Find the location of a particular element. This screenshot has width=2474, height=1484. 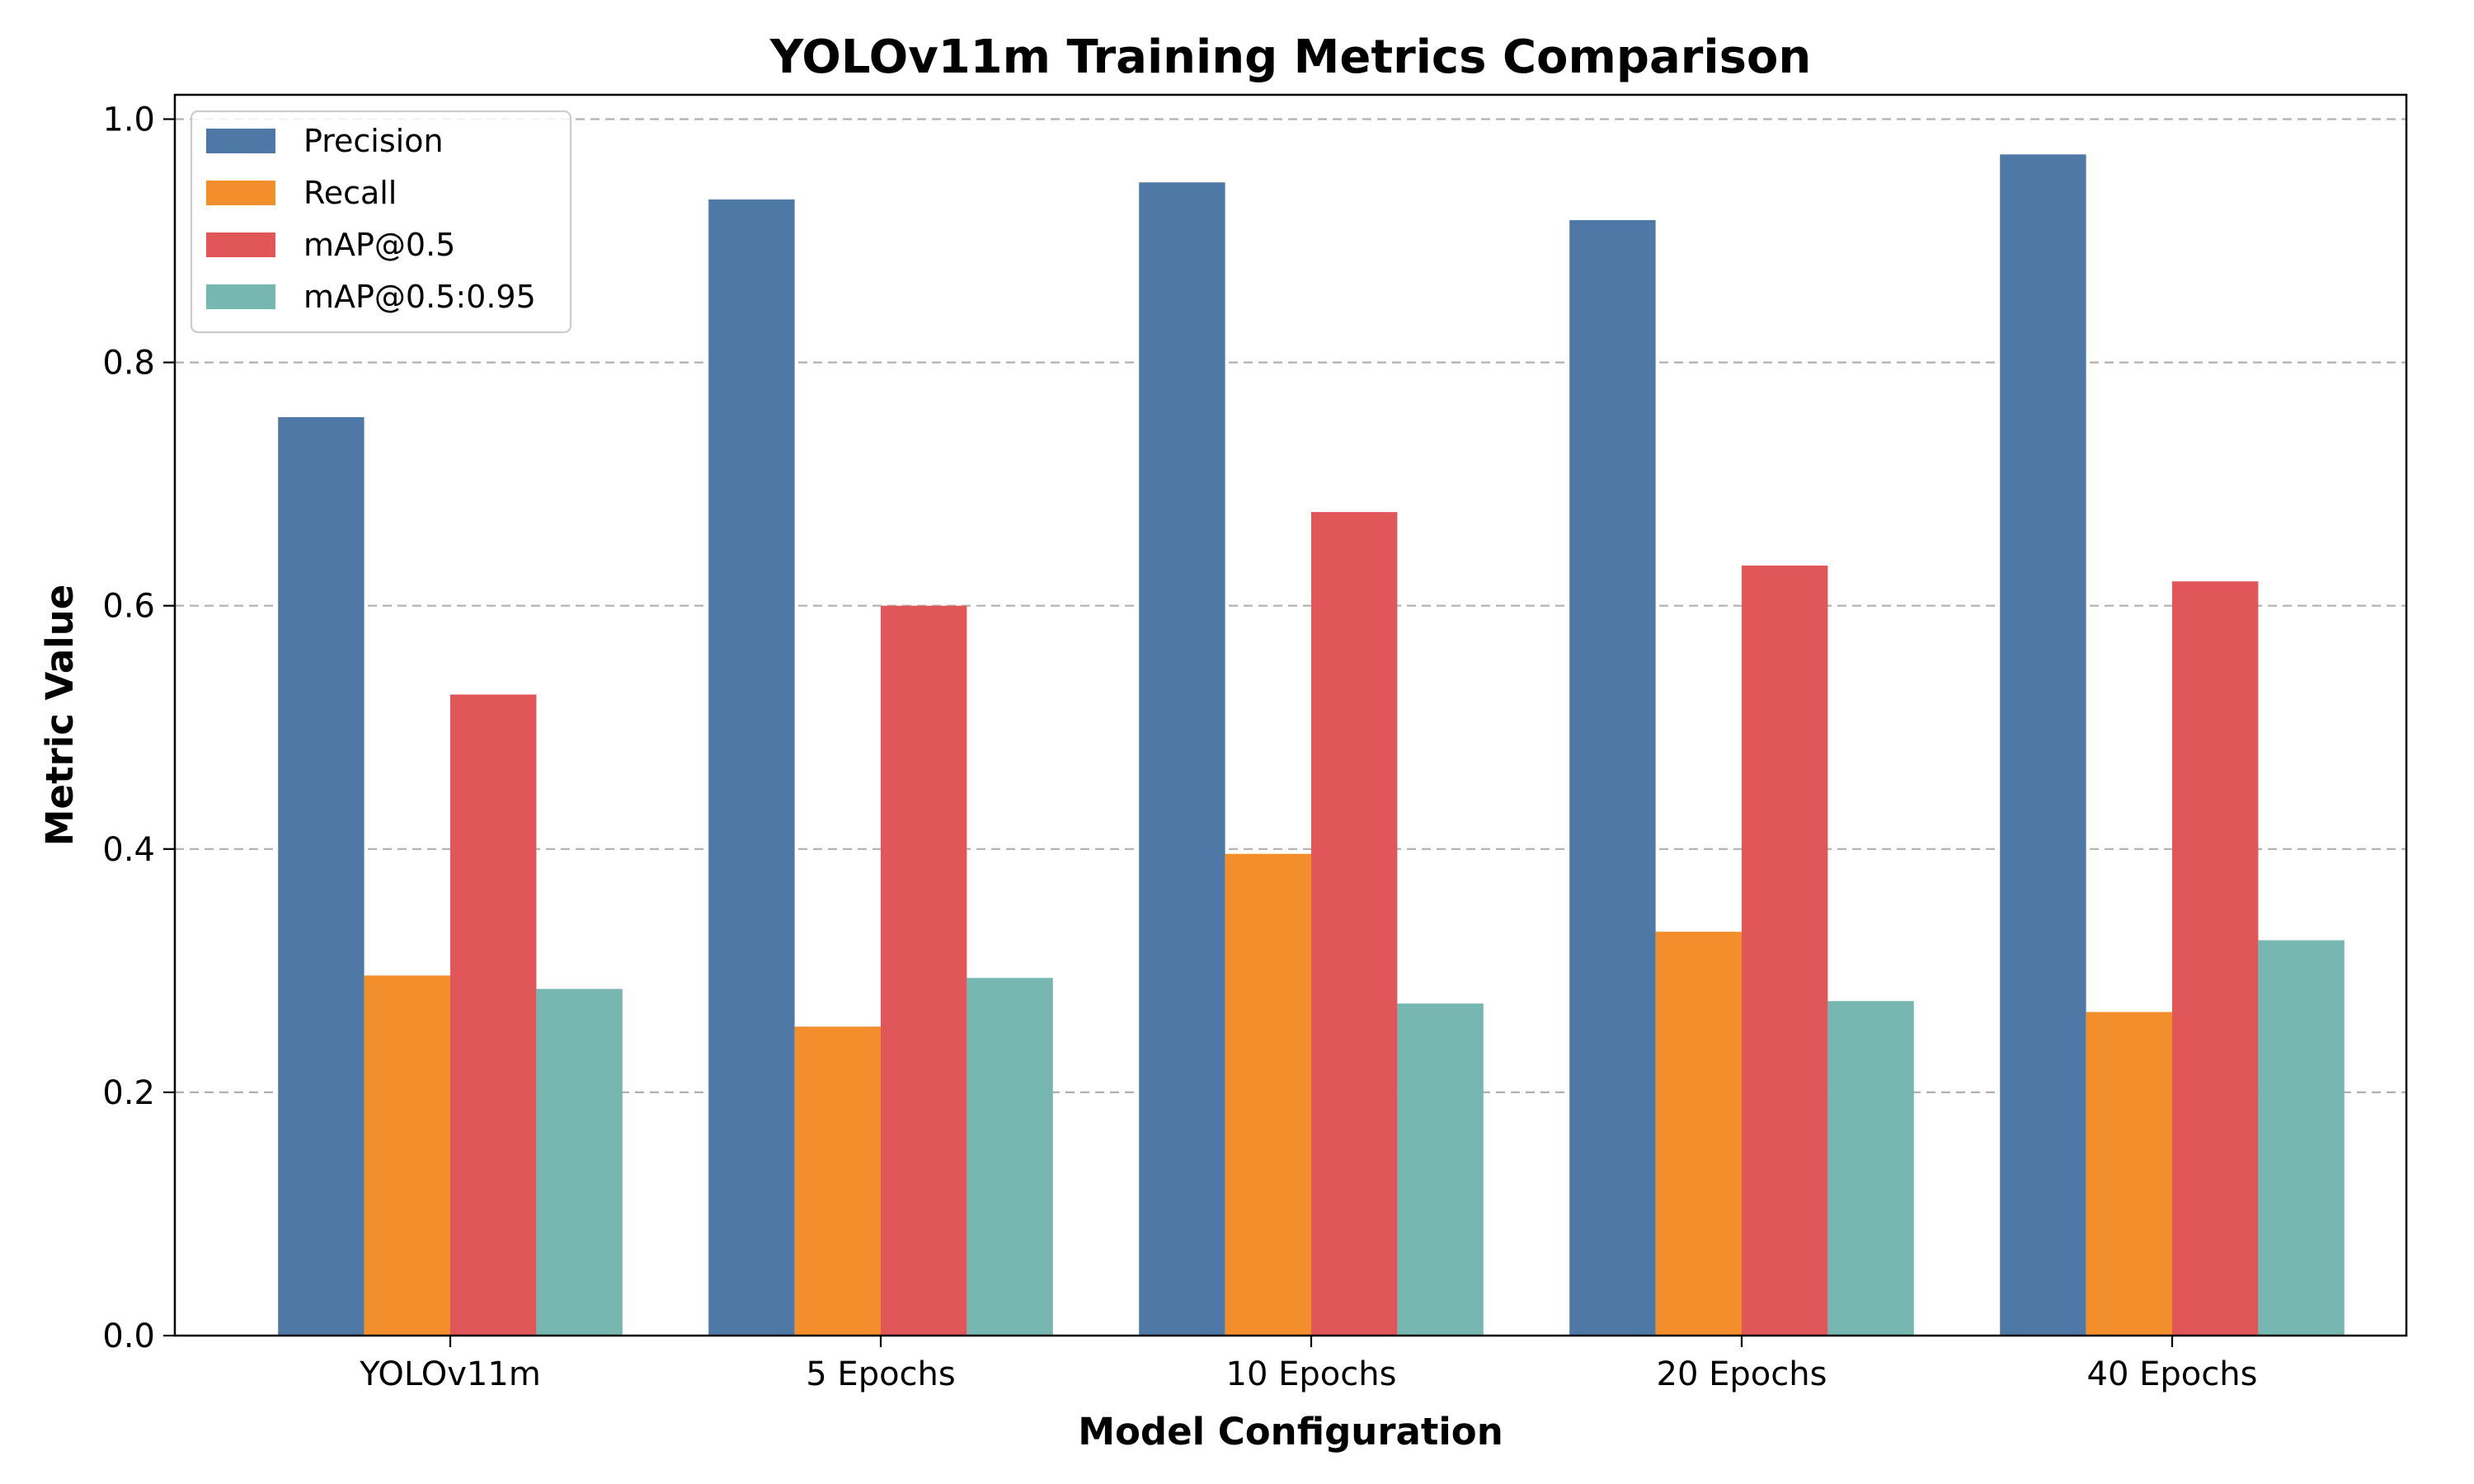

y-tick-label: 1.0 is located at coordinates (128, 120).